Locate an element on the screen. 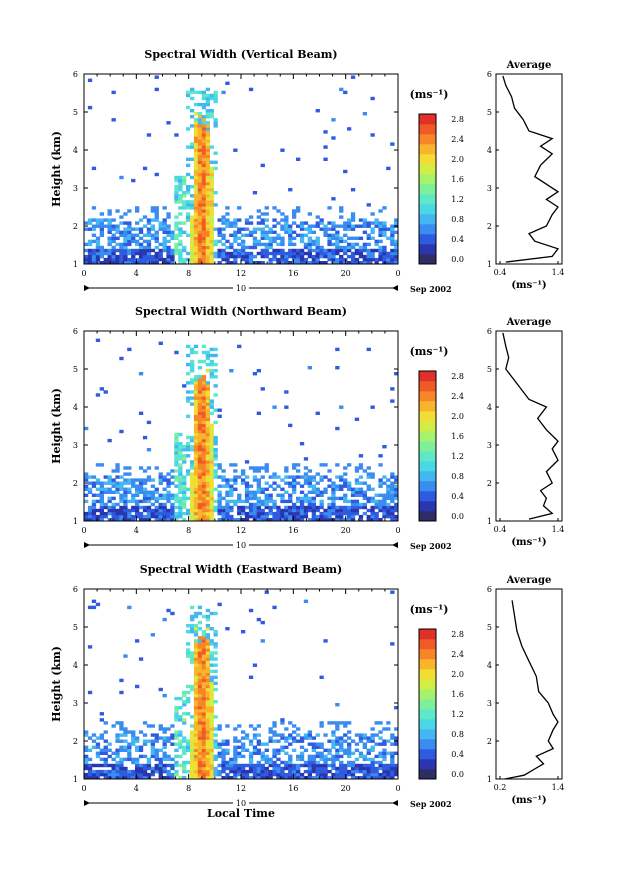 The height and width of the screenshot is (875, 617). average-profile: Average 1 2 3 4 5 6 0.2 1.4 (ms⁻¹) is located at coordinates (525, 690).